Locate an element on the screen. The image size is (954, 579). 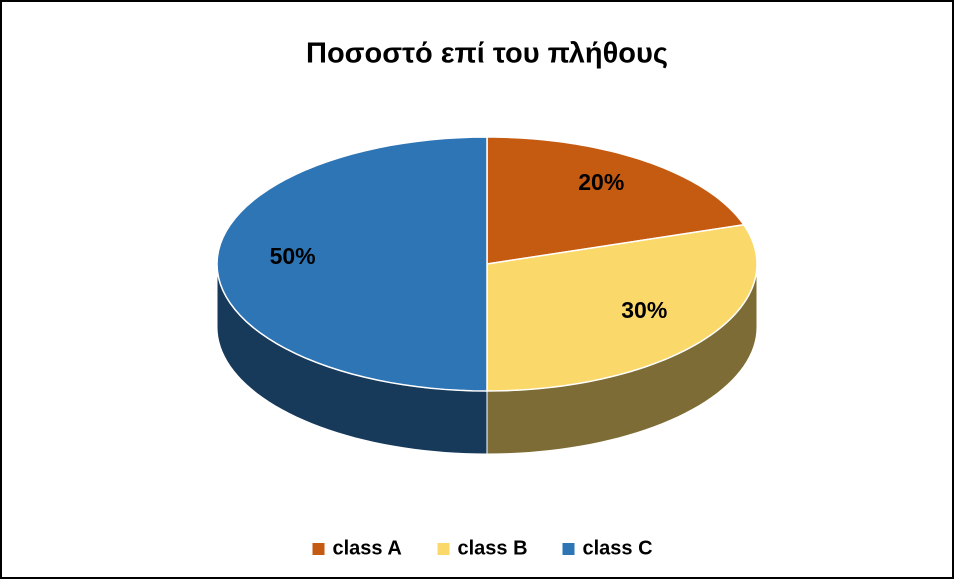
data-label: 30% is located at coordinates (644, 310).